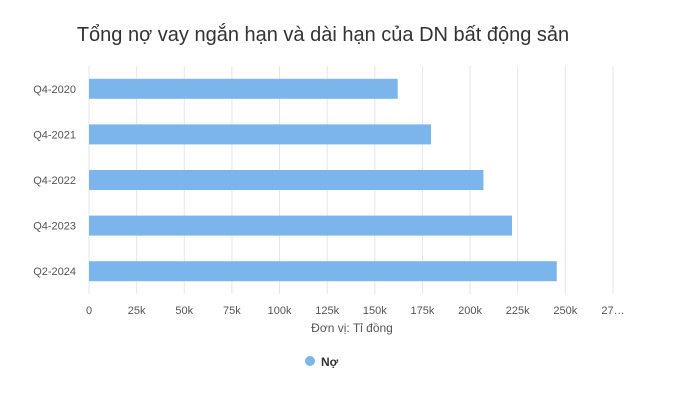 The height and width of the screenshot is (411, 680). What do you see at coordinates (54, 90) in the screenshot?
I see `category-label: Q4-2020` at bounding box center [54, 90].